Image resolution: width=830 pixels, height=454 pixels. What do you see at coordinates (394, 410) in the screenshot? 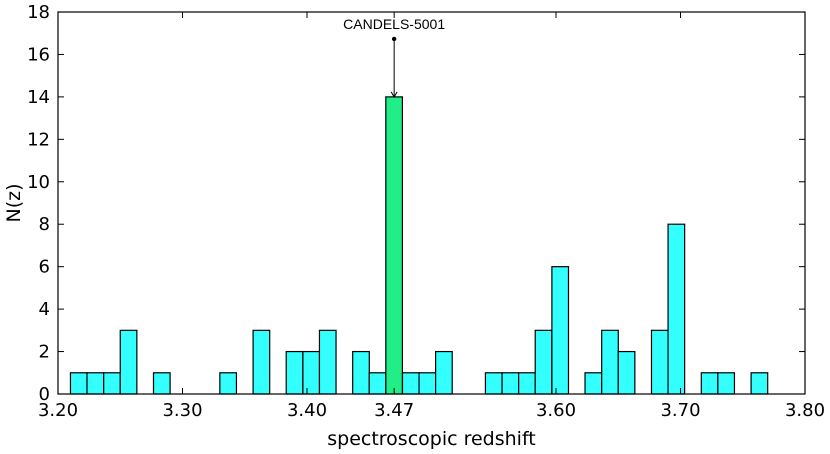
I see `x-tick-label: 3.47` at bounding box center [394, 410].